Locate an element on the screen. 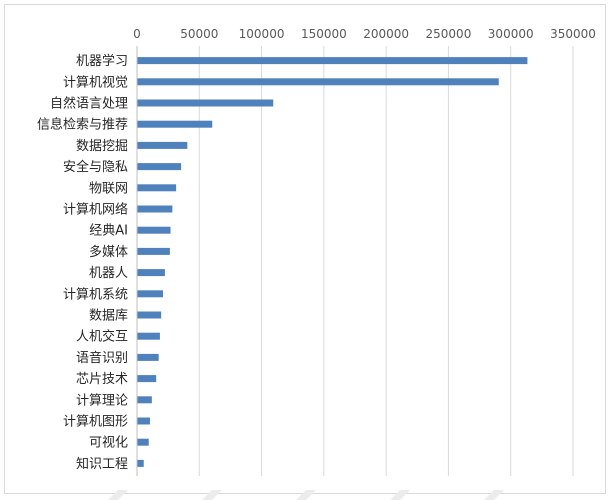 Image resolution: width=612 pixels, height=500 pixels. x-tick-label: 100000 is located at coordinates (262, 34).